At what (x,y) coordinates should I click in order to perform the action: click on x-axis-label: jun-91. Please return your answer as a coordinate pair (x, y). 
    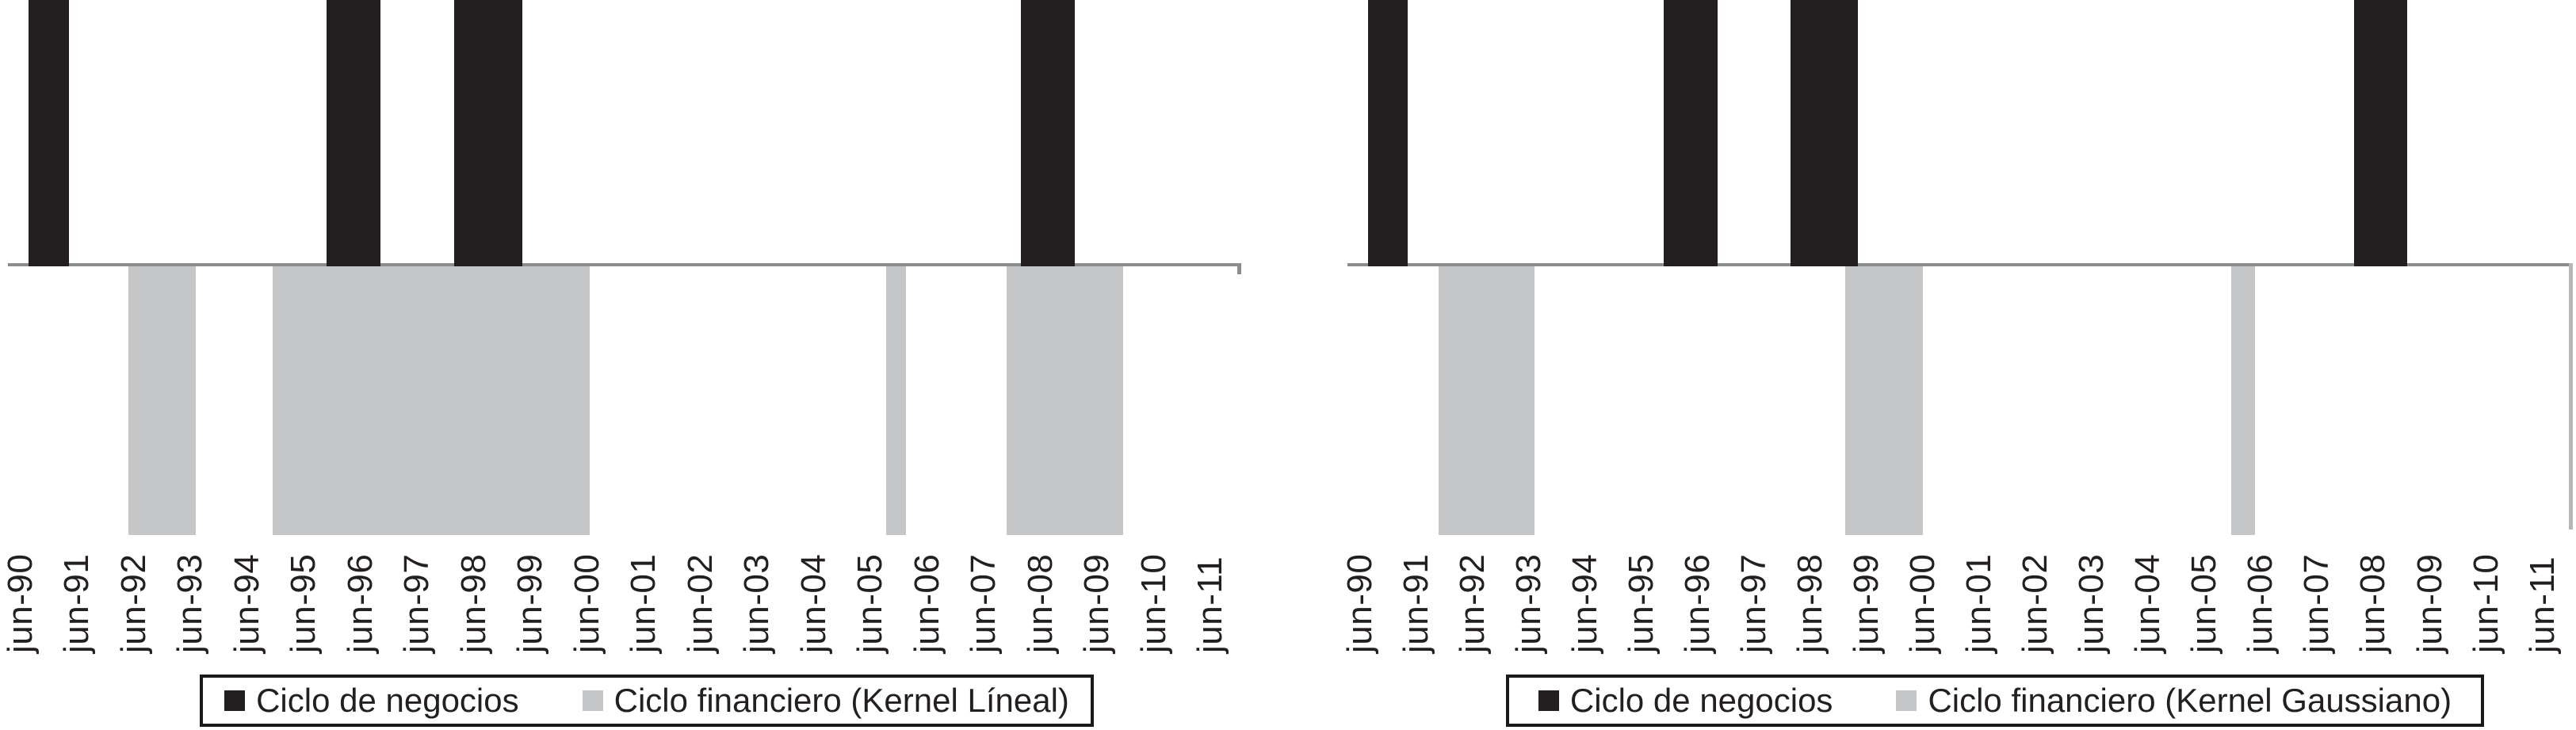
    Looking at the image, I should click on (1415, 603).